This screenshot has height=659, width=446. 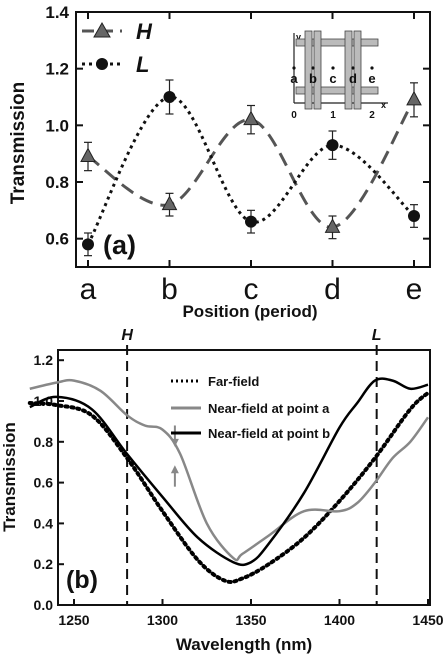 I want to click on panel-b-x-ticks: 1250 1300 1350 1400 1450, so click(x=251, y=613).